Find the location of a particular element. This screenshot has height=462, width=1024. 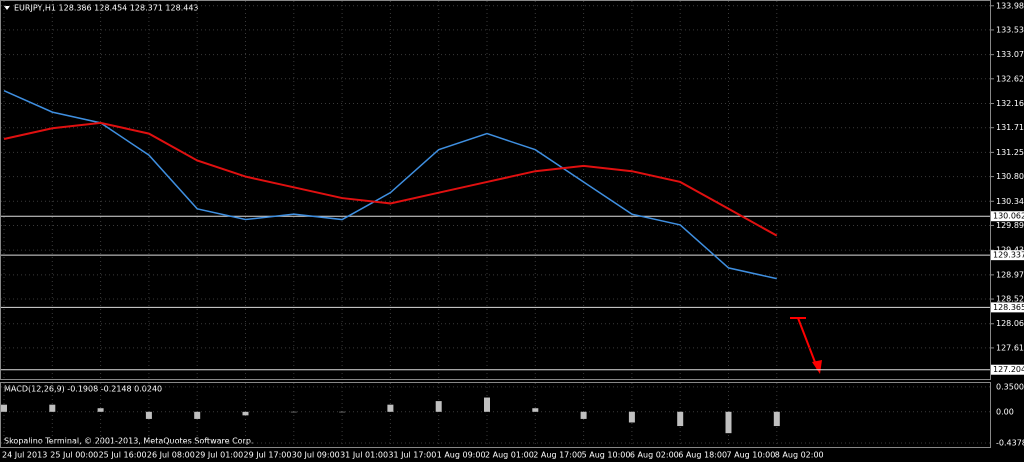

x-tick-label: 7 Aug 10:00 is located at coordinates (751, 455).